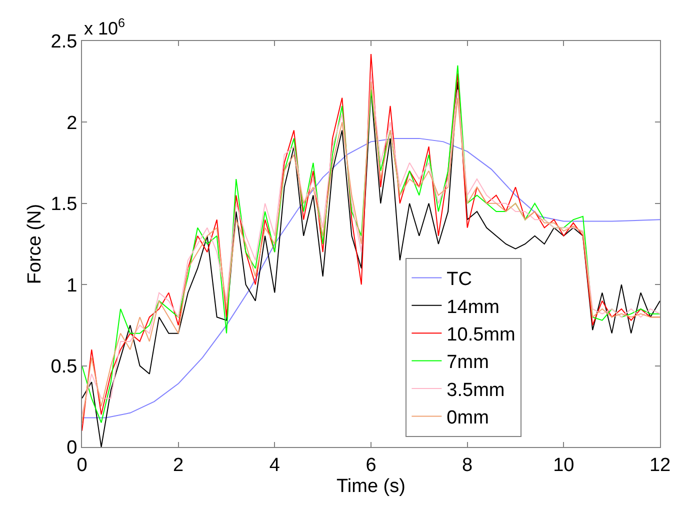 Image resolution: width=683 pixels, height=506 pixels. I want to click on y-tick-label: 2.5, so click(64, 42).